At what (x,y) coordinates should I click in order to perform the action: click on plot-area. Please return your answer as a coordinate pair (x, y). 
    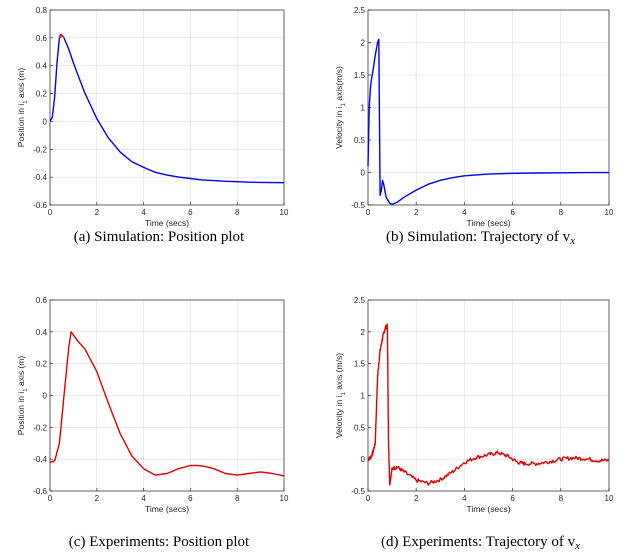
    Looking at the image, I should click on (167, 107).